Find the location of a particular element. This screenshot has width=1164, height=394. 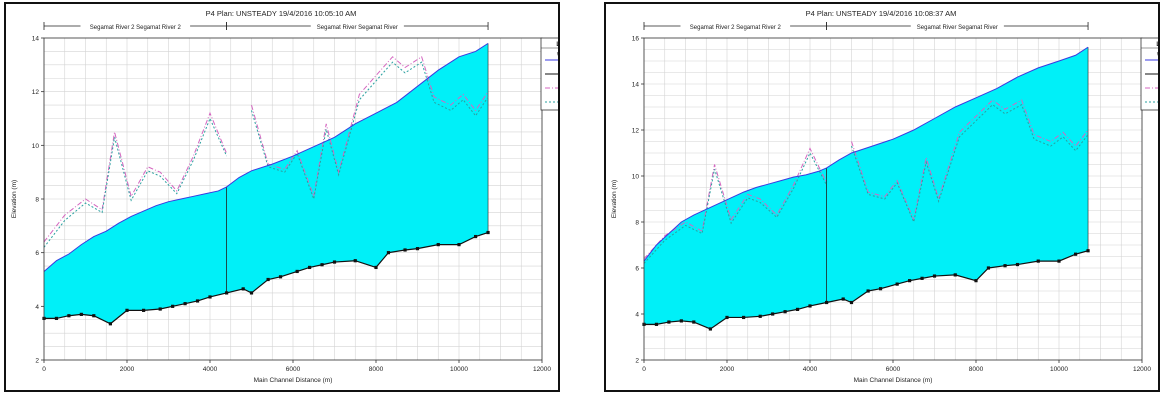

x-tick-label: 0 is located at coordinates (644, 369).